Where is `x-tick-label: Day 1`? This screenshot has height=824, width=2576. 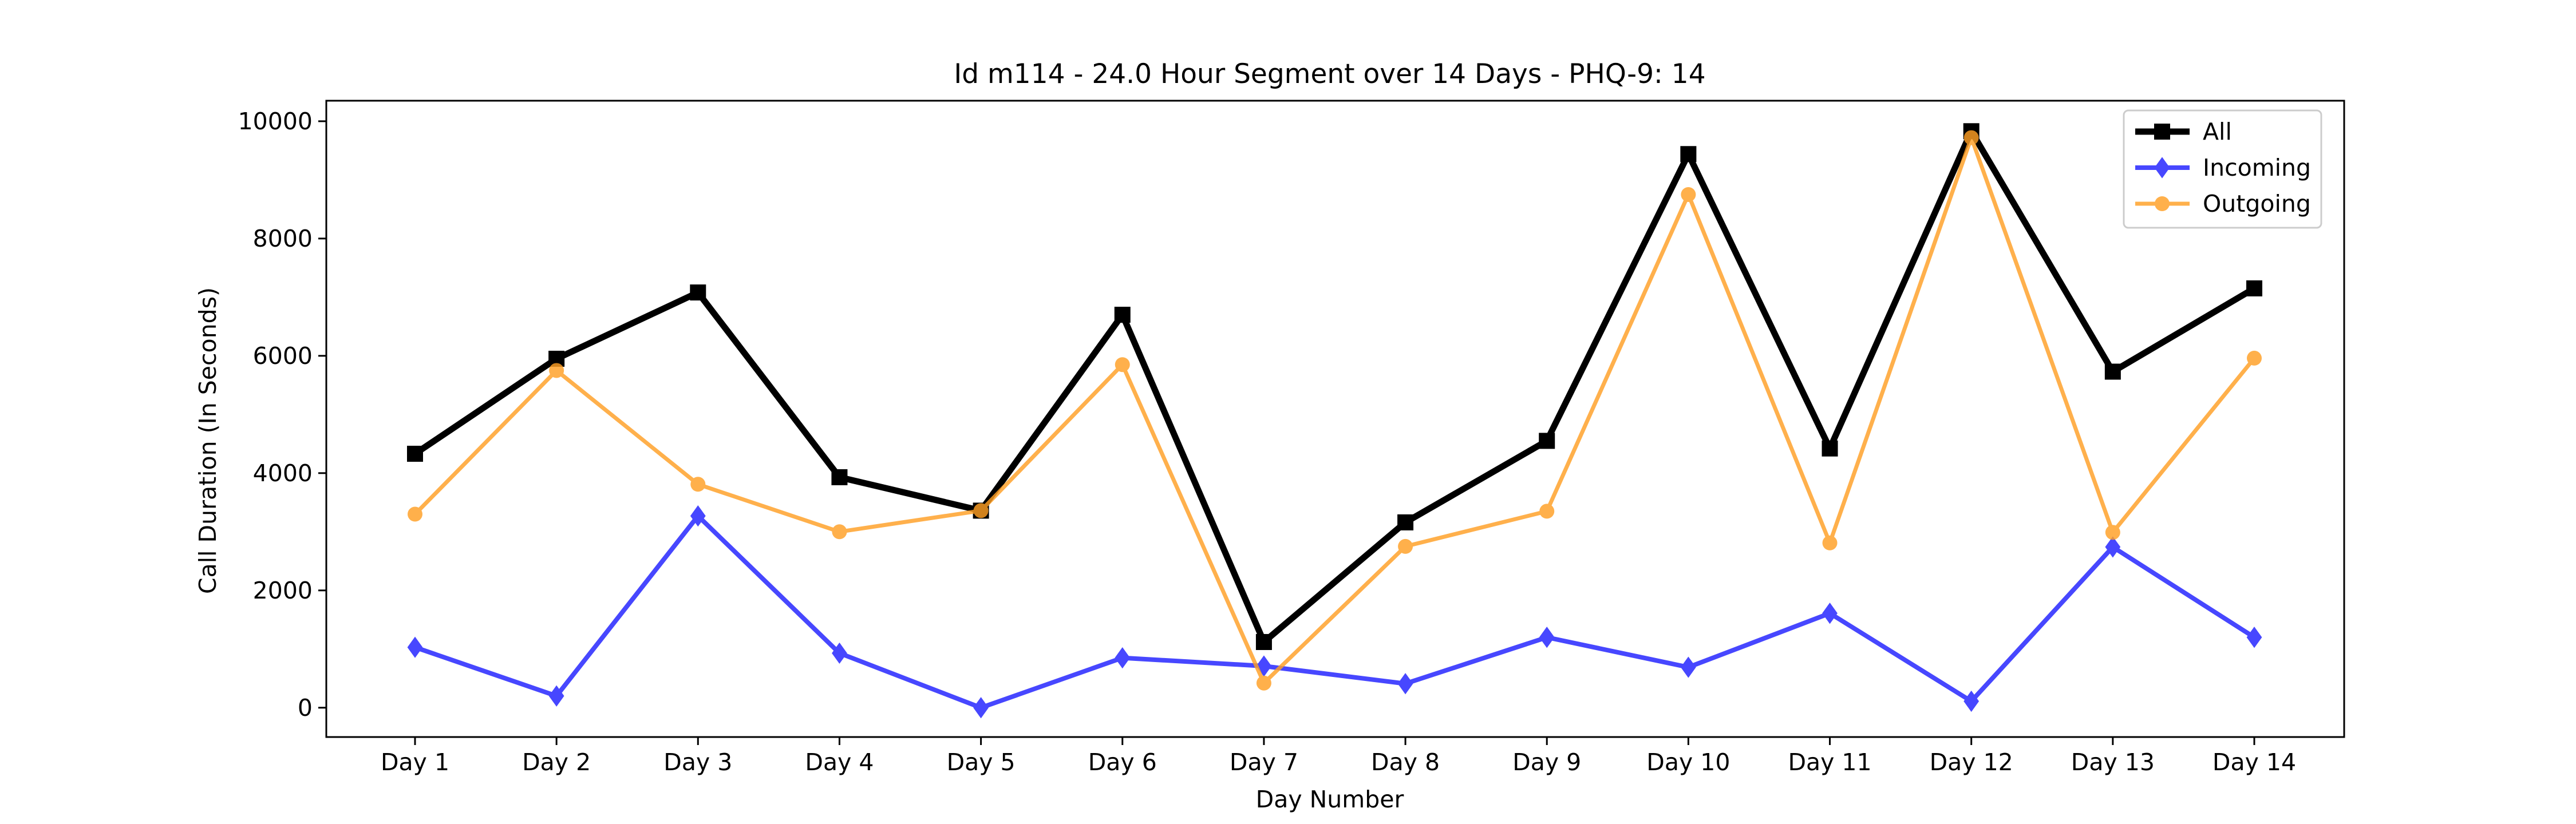 x-tick-label: Day 1 is located at coordinates (415, 762).